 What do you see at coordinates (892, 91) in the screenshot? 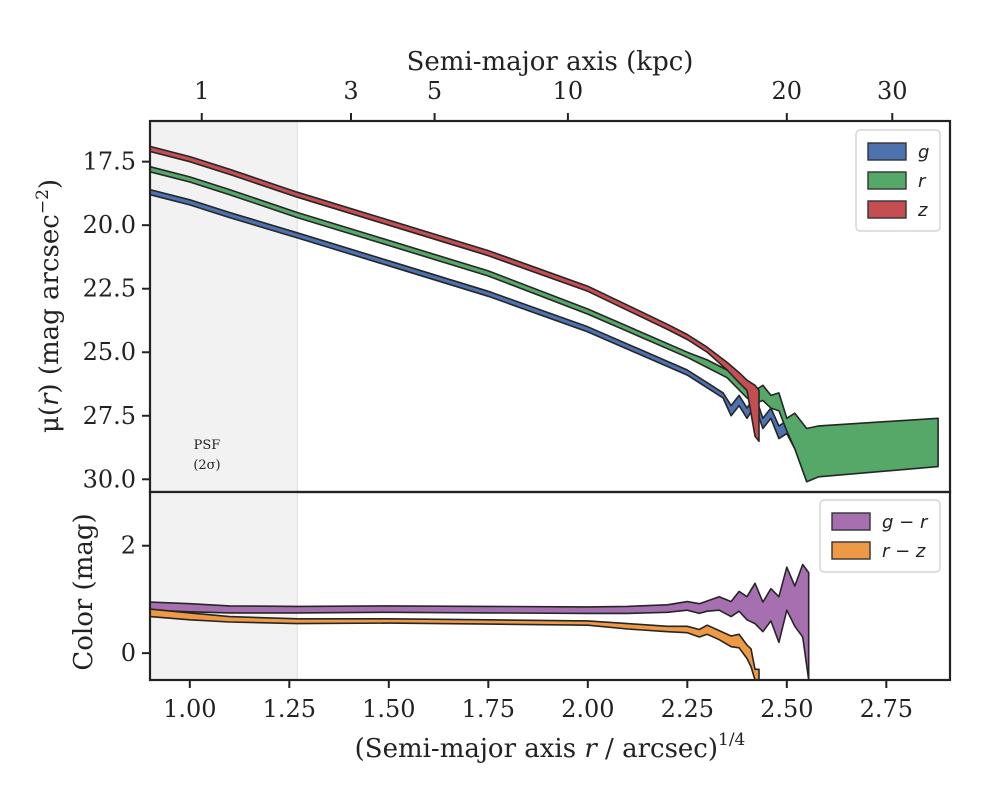
I see `kpc-tick-label: 30` at bounding box center [892, 91].